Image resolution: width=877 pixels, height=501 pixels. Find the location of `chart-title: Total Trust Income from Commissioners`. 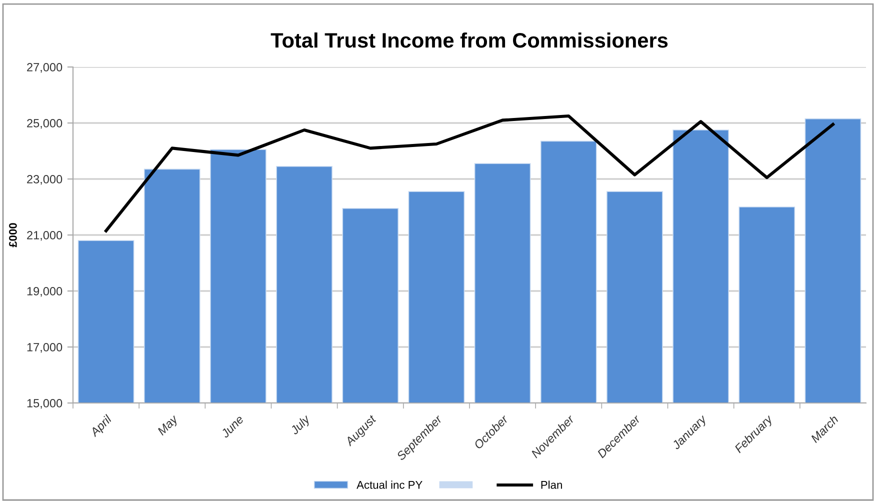

chart-title: Total Trust Income from Commissioners is located at coordinates (469, 40).